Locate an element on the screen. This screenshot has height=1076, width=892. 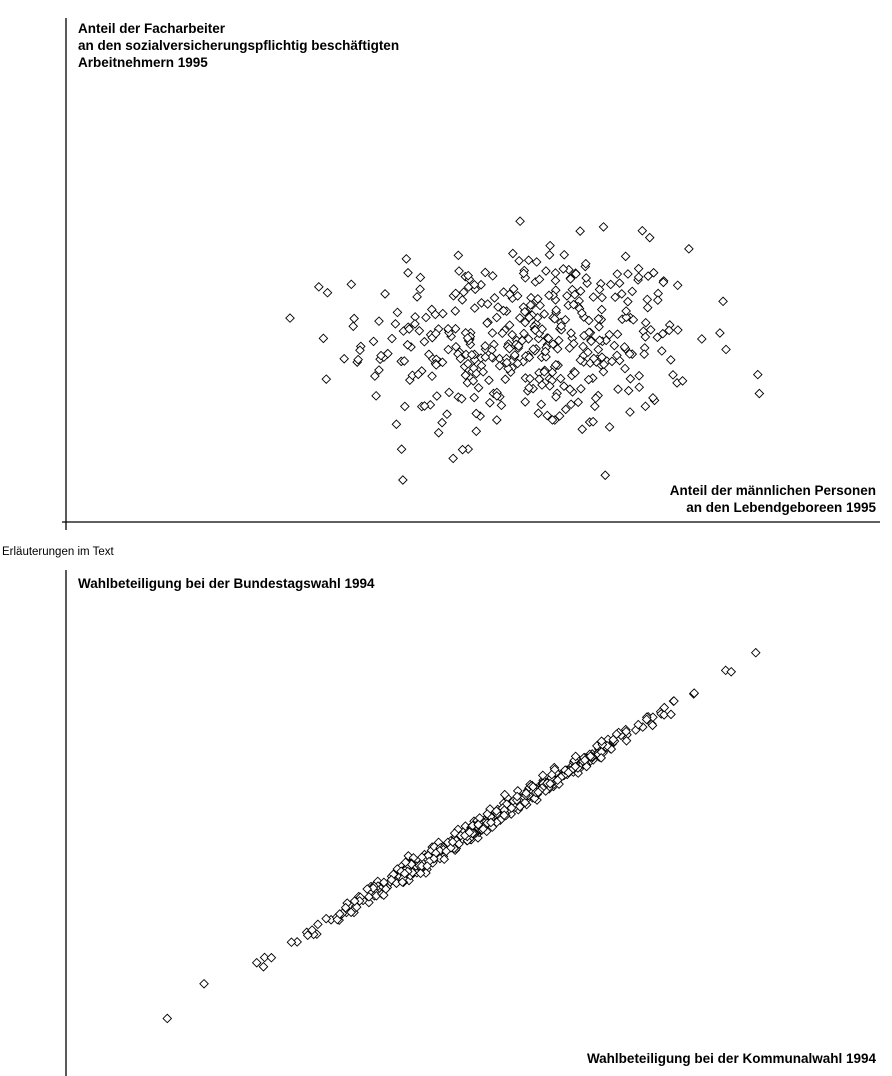
chart-1-points is located at coordinates (525, 350).